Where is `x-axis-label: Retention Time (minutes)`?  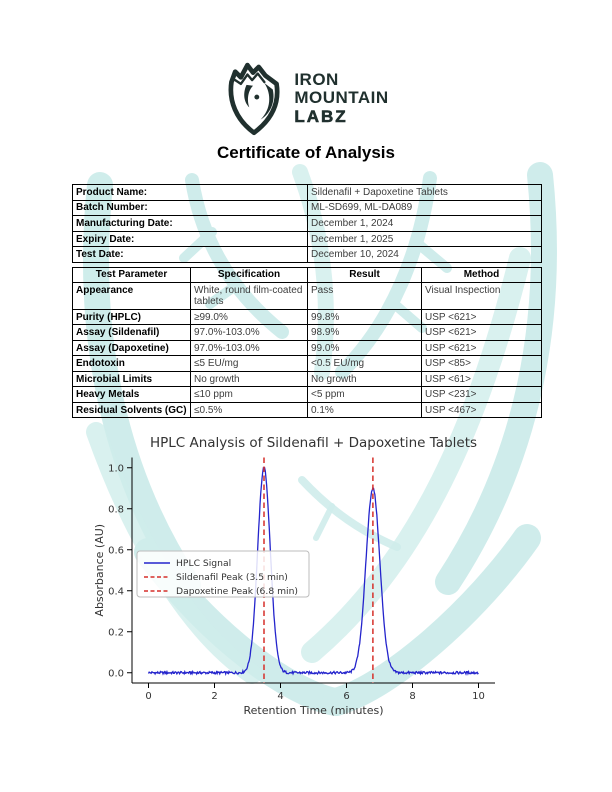
x-axis-label: Retention Time (minutes) is located at coordinates (313, 710).